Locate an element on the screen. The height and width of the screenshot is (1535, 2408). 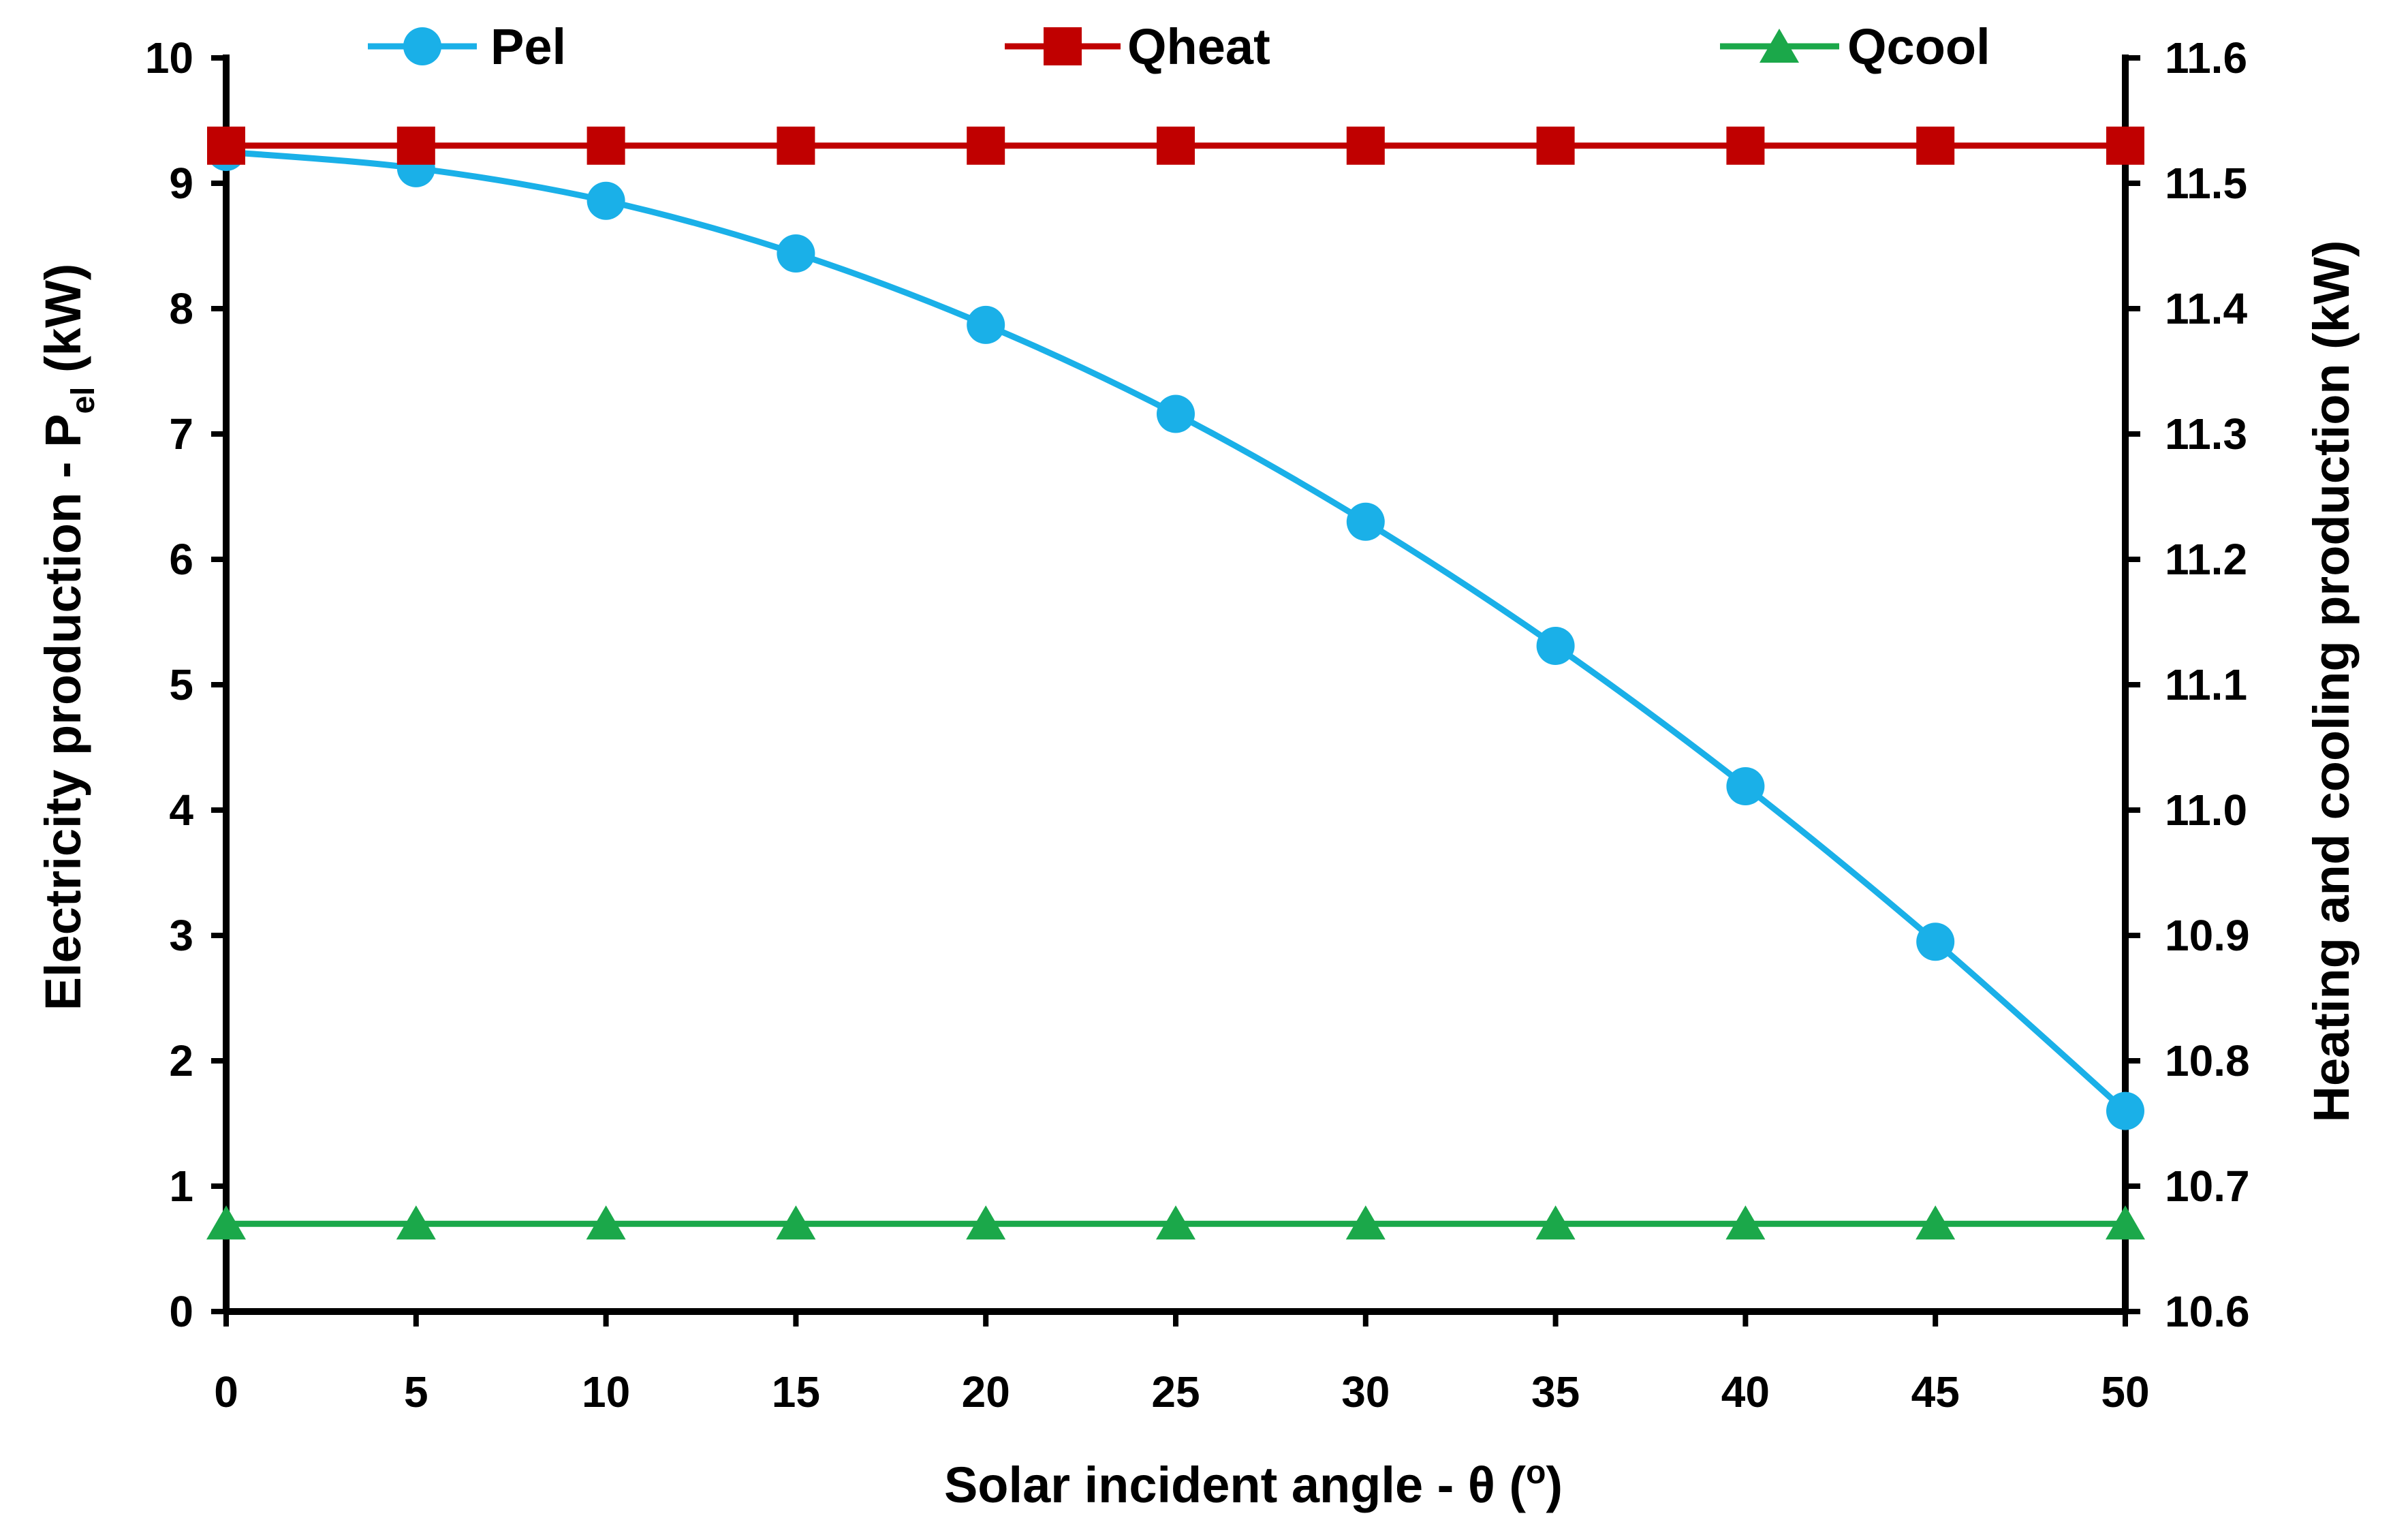
x-tick-label: 35 is located at coordinates (1555, 1391).